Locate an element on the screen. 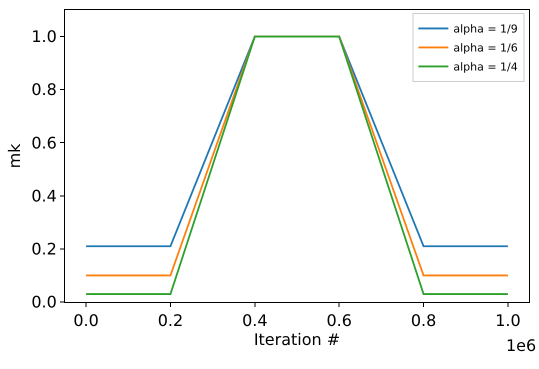  x-tick-label: 0.8 is located at coordinates (423, 320).